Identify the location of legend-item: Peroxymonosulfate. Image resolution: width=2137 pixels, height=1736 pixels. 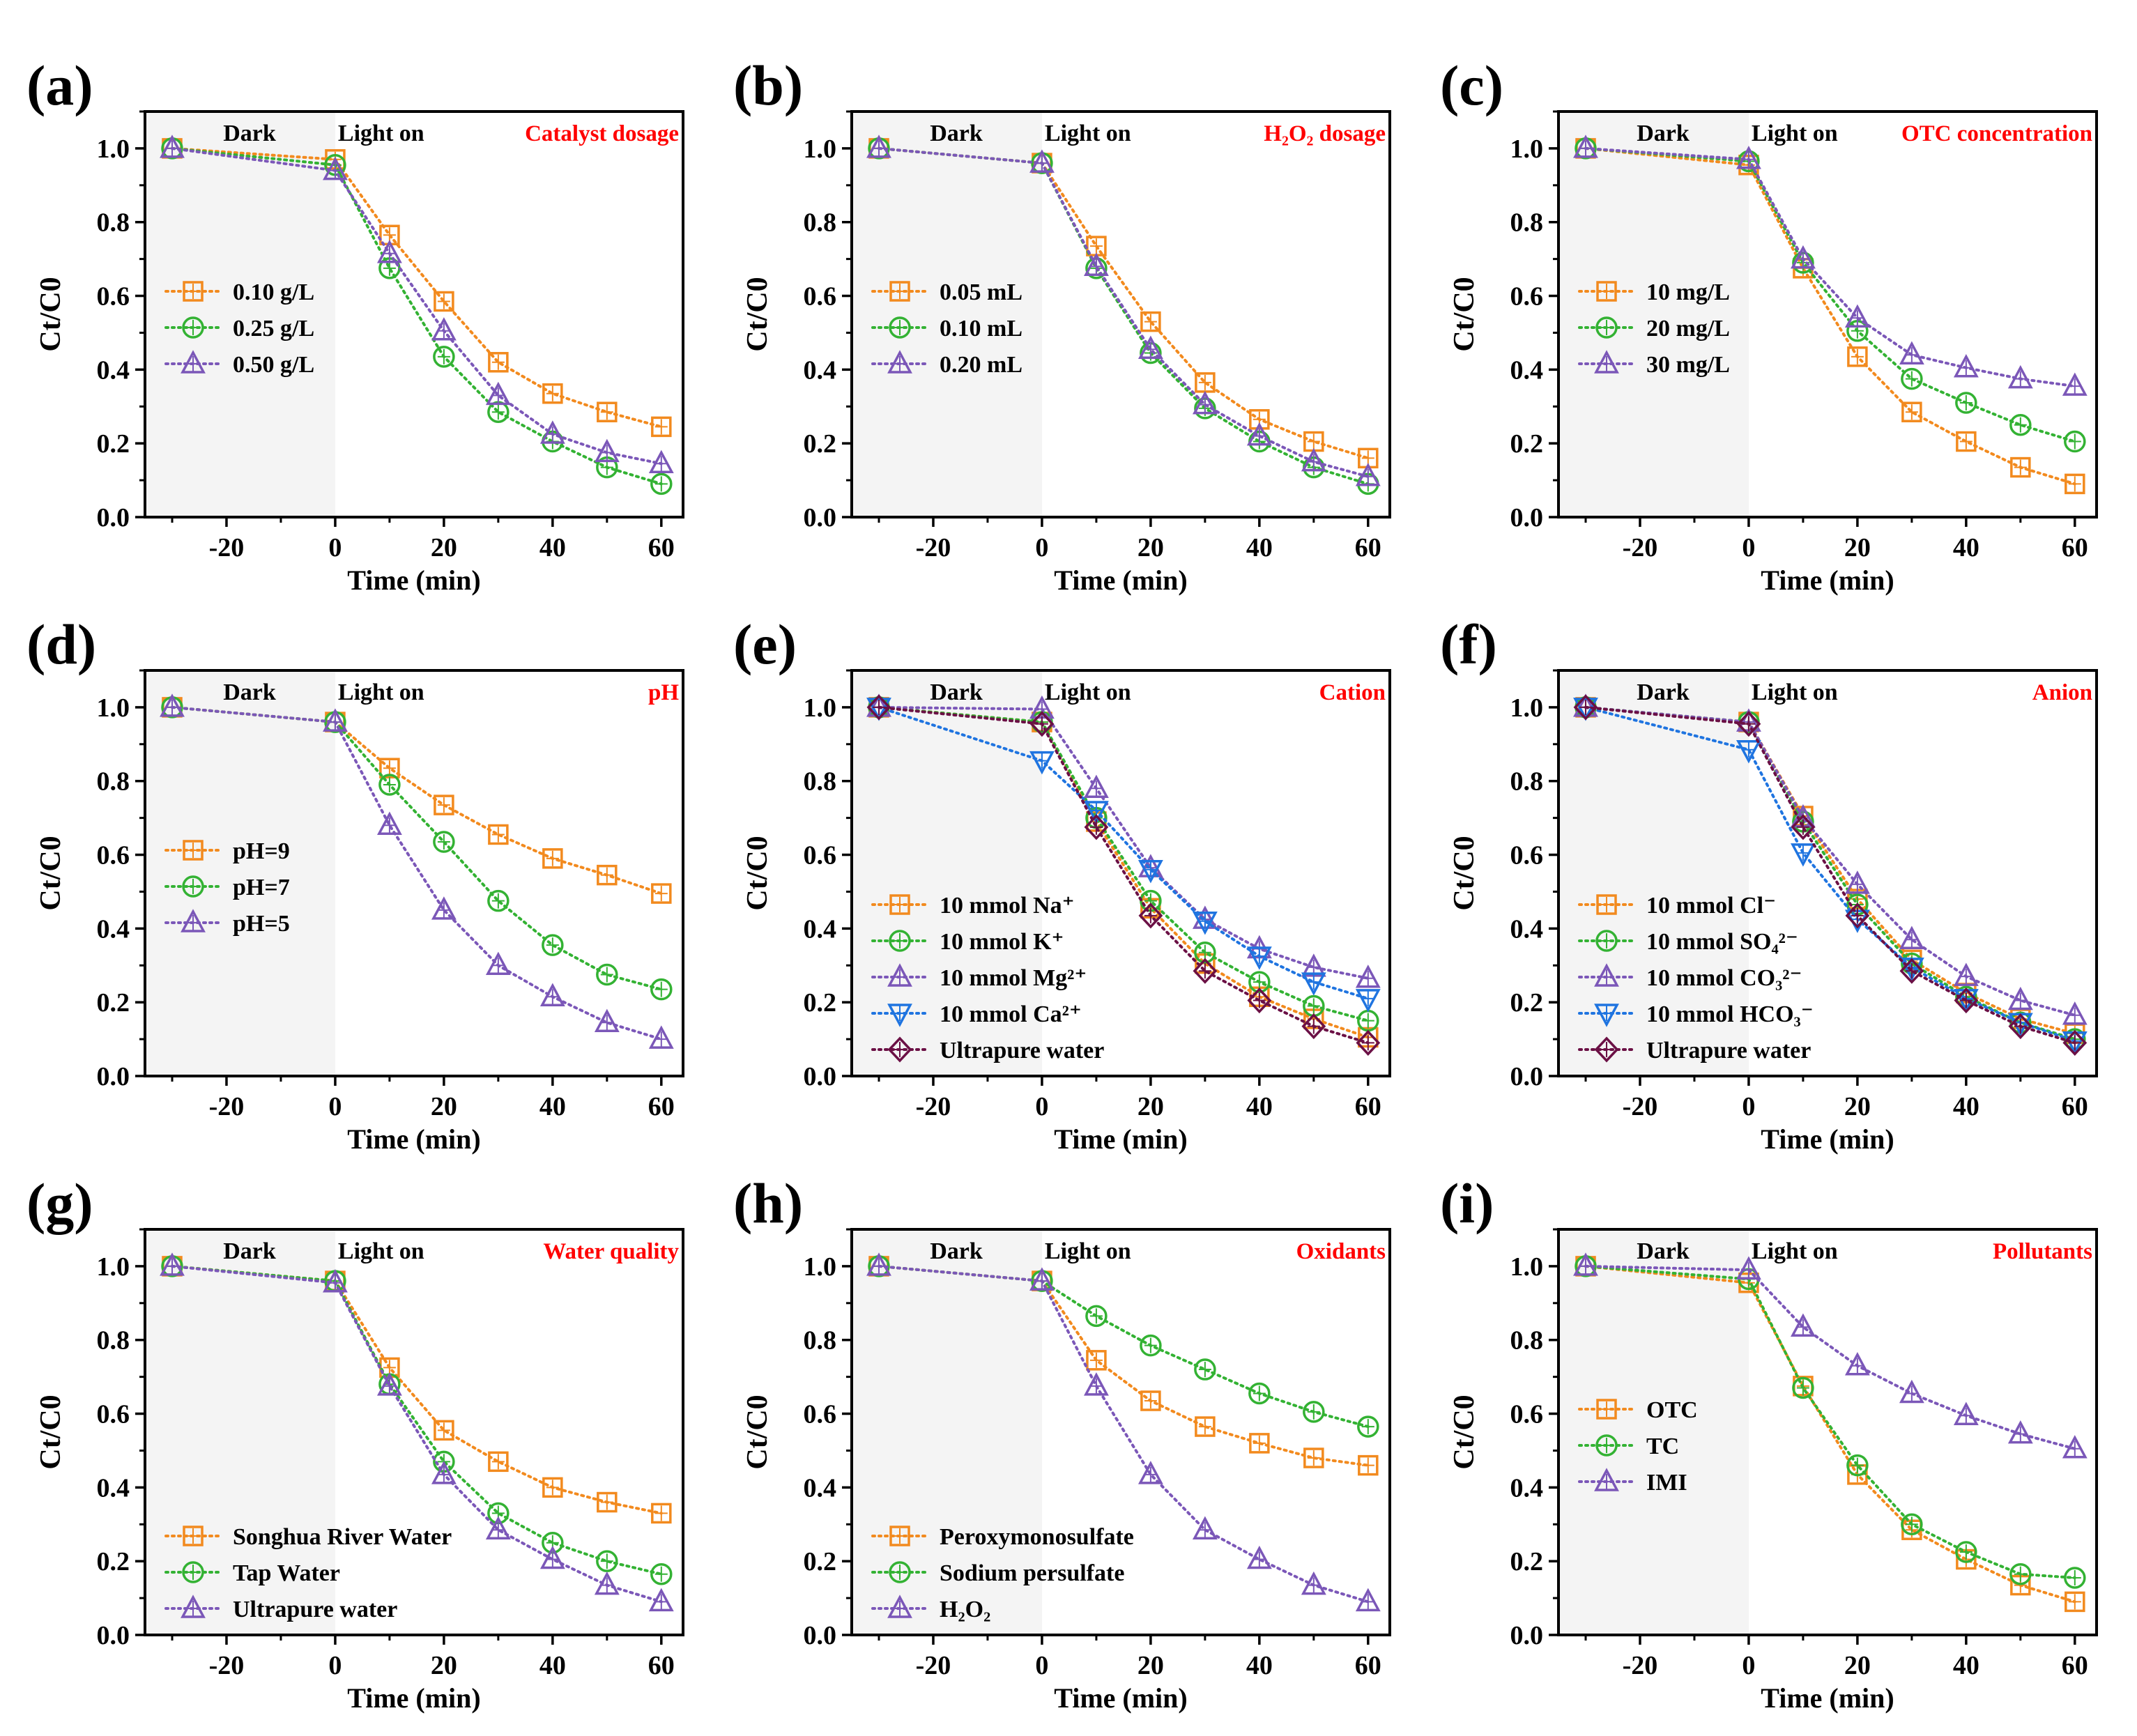
(1002, 1537).